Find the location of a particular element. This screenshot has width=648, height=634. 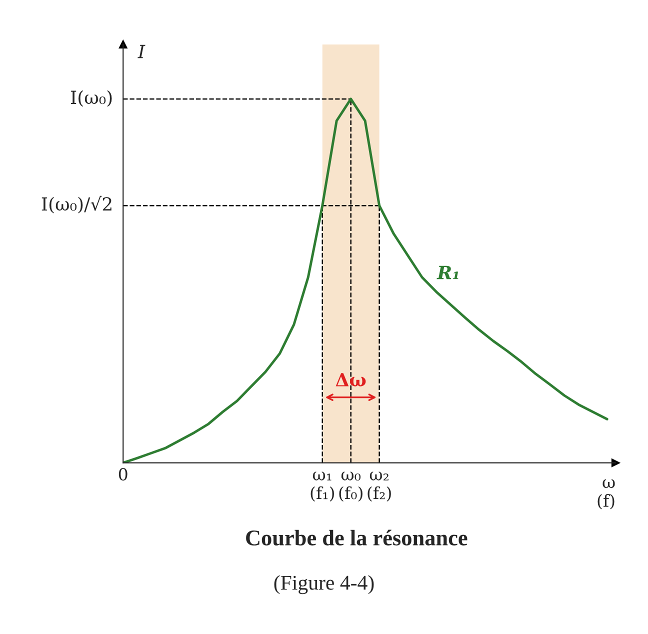

annotation: Δω is located at coordinates (351, 379).